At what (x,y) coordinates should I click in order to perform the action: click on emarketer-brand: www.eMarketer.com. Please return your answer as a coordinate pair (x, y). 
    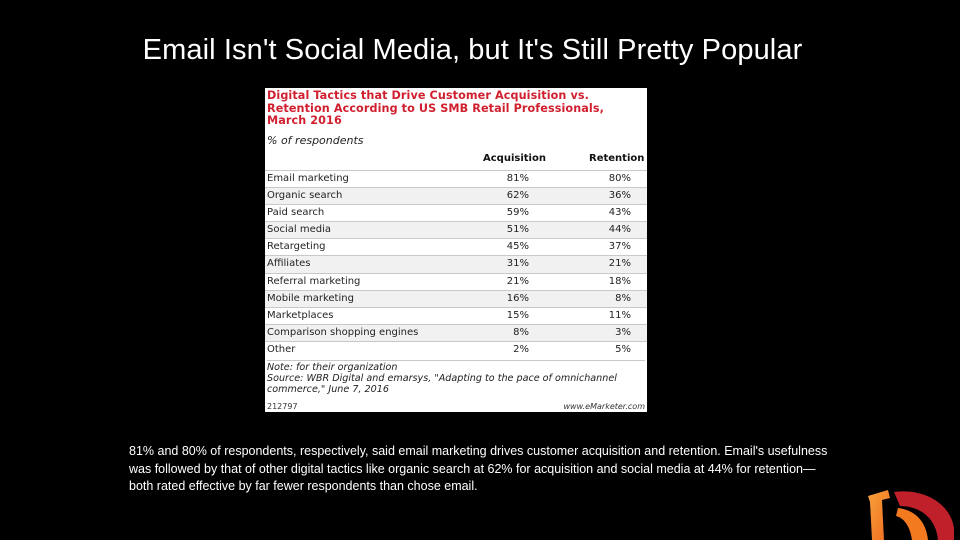
    Looking at the image, I should click on (604, 406).